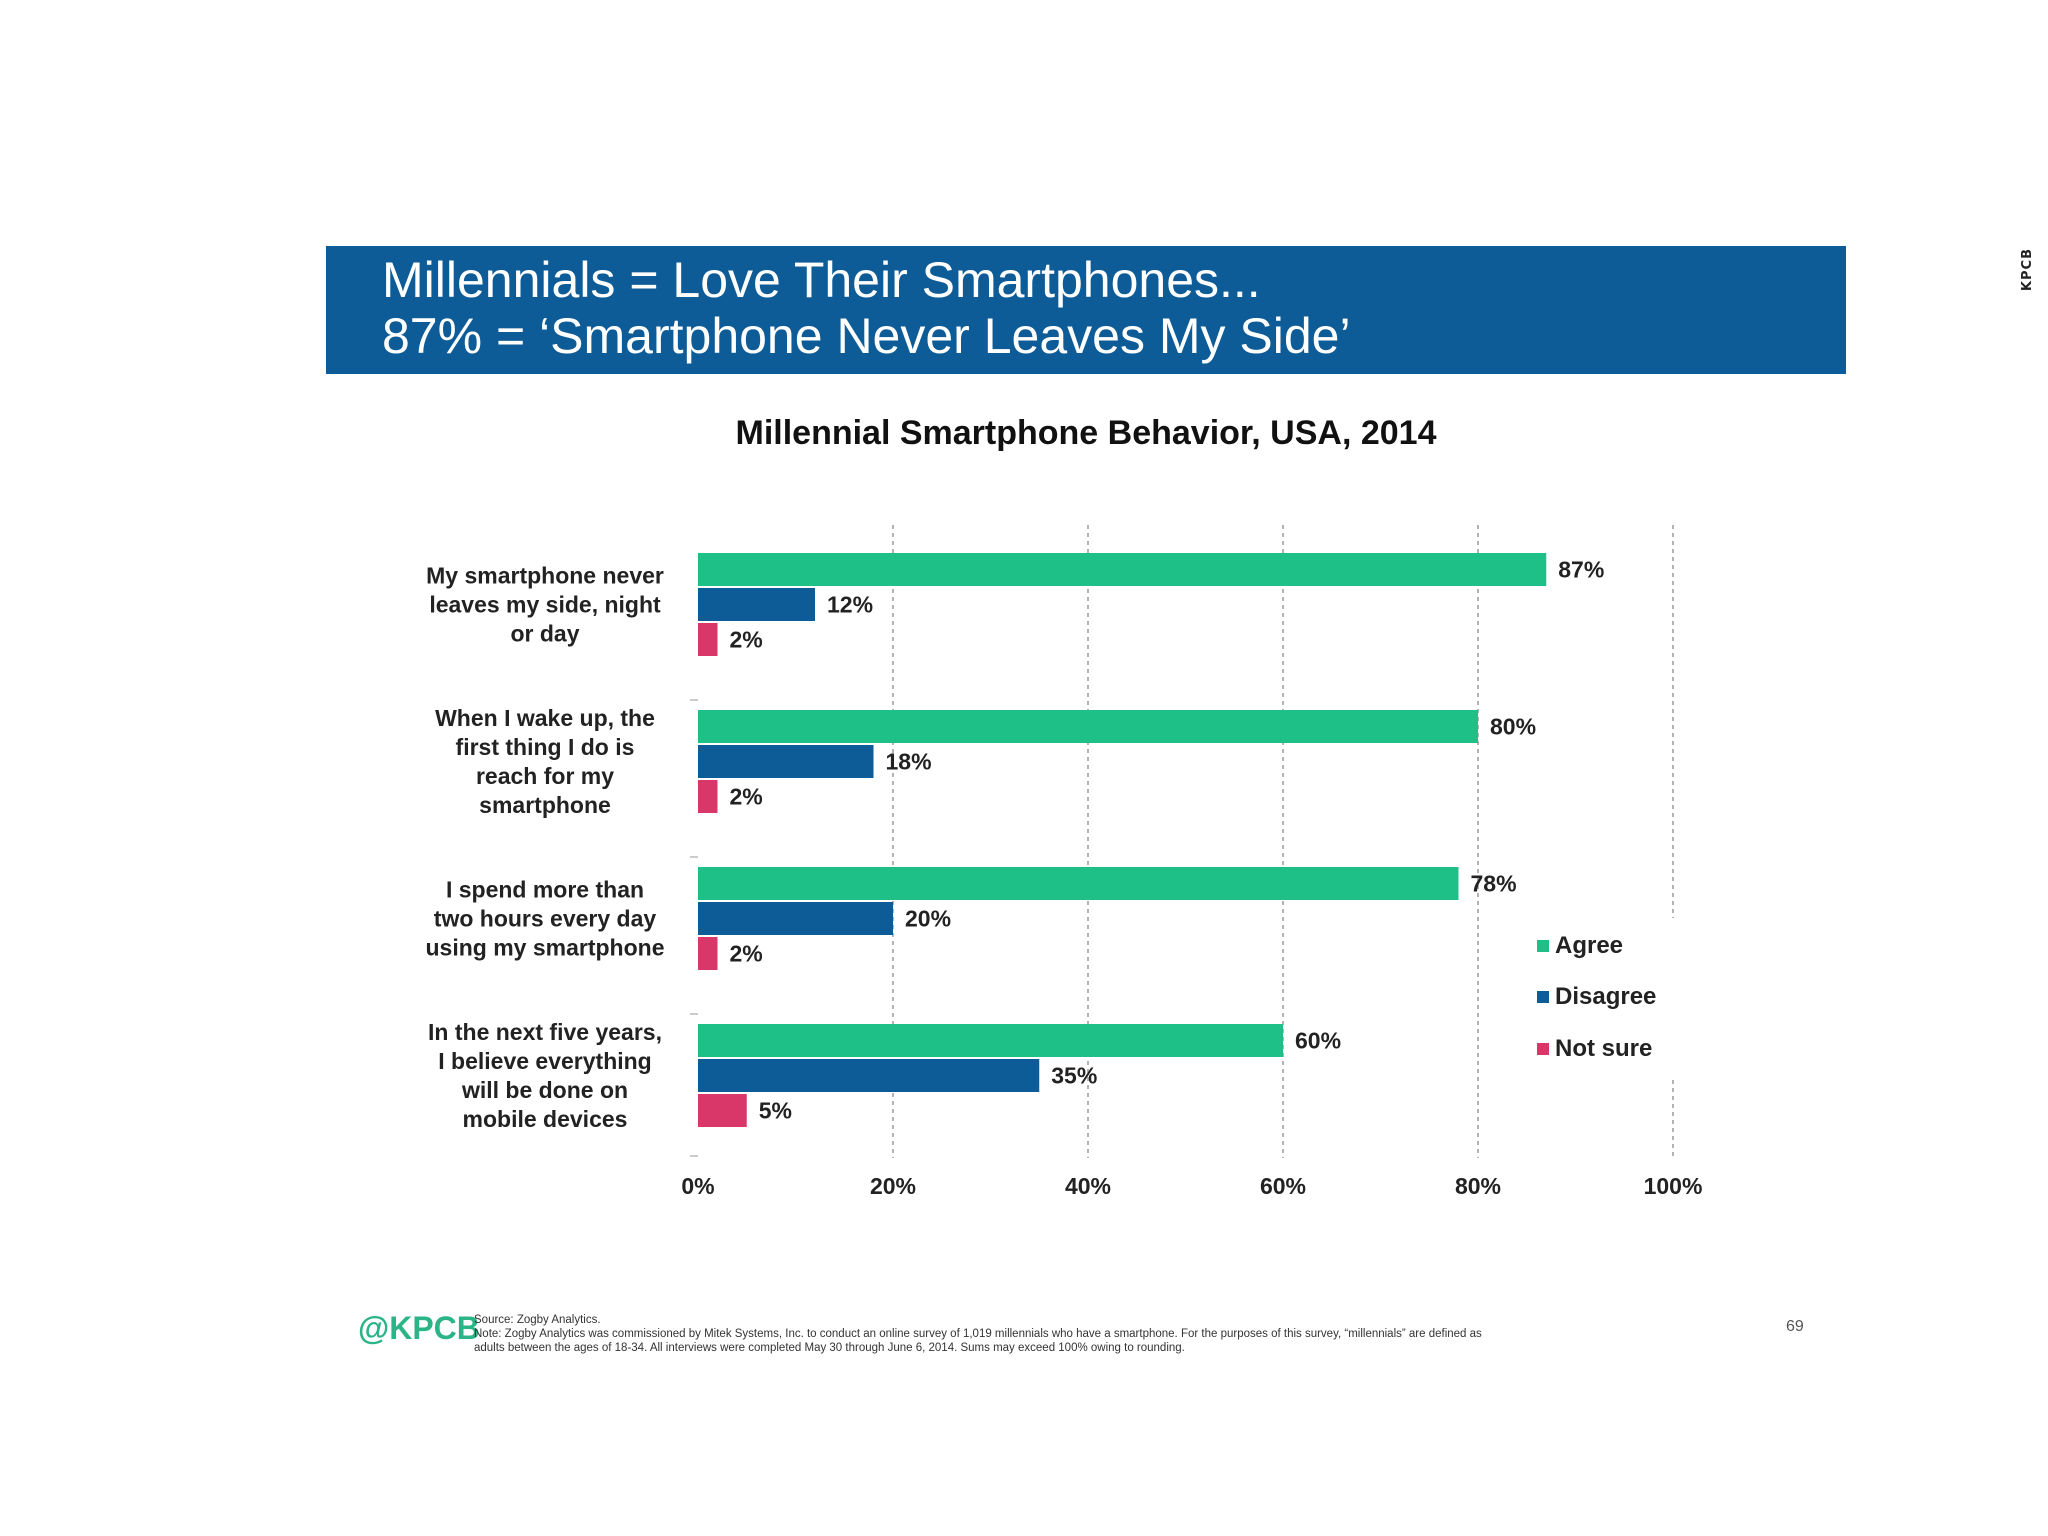  Describe the element at coordinates (545, 1032) in the screenshot. I see `category-label-line: In the next five years,` at that location.